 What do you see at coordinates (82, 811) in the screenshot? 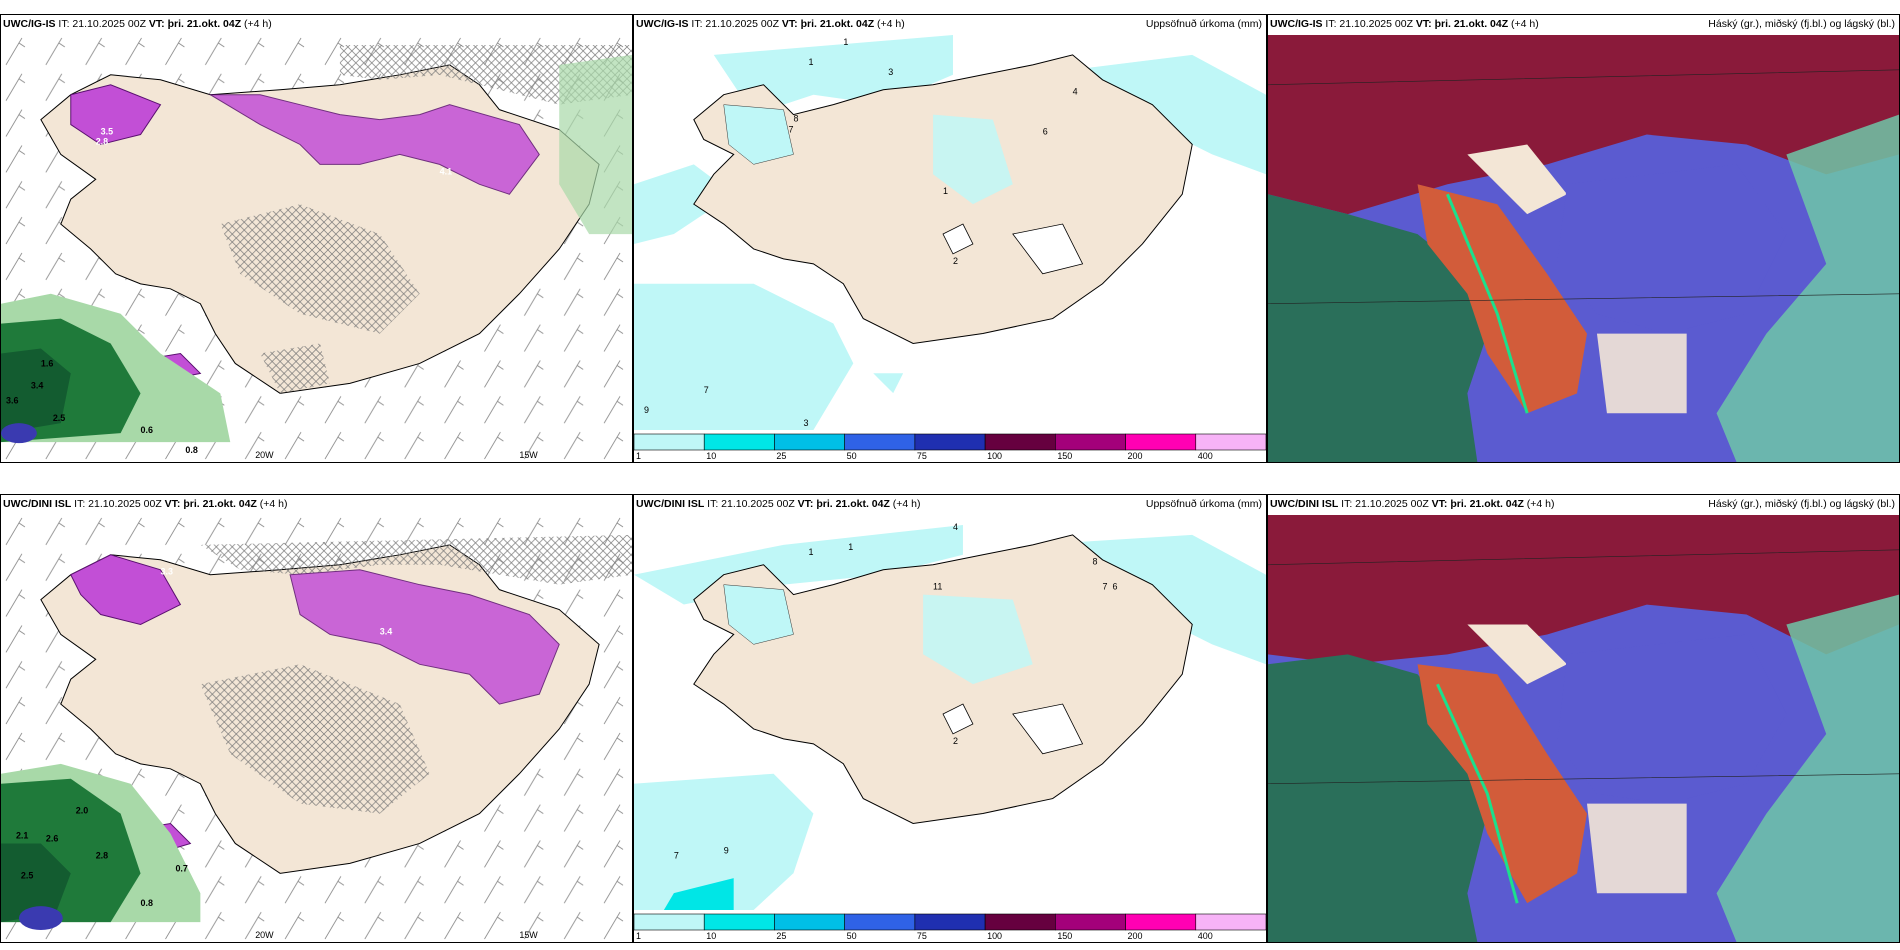
I see `wind-value: 2.0` at bounding box center [82, 811].